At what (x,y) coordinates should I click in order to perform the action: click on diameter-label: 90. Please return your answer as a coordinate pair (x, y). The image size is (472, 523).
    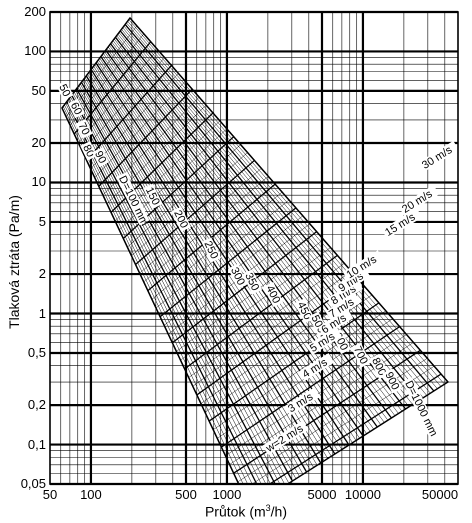
    Looking at the image, I should click on (100, 157).